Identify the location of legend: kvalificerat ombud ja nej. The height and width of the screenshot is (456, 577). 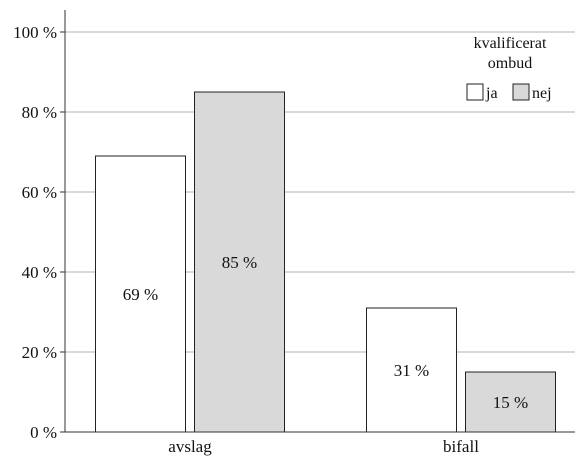
(509, 68).